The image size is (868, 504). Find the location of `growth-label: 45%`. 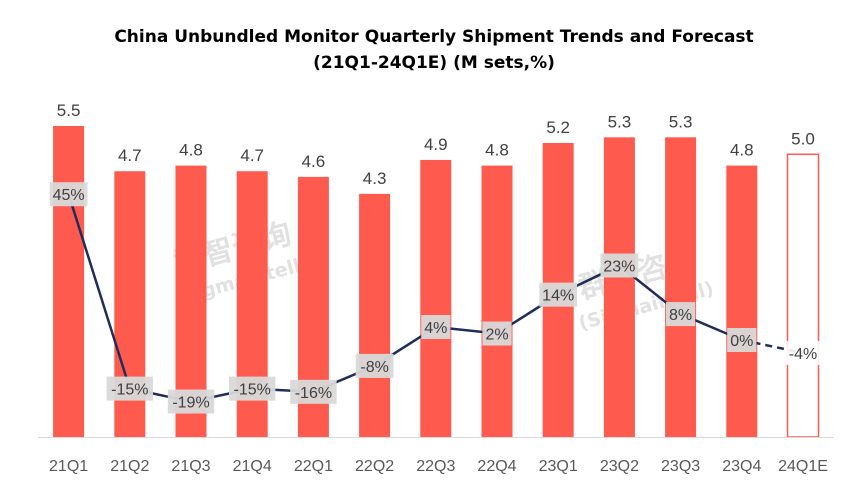

growth-label: 45% is located at coordinates (68, 194).